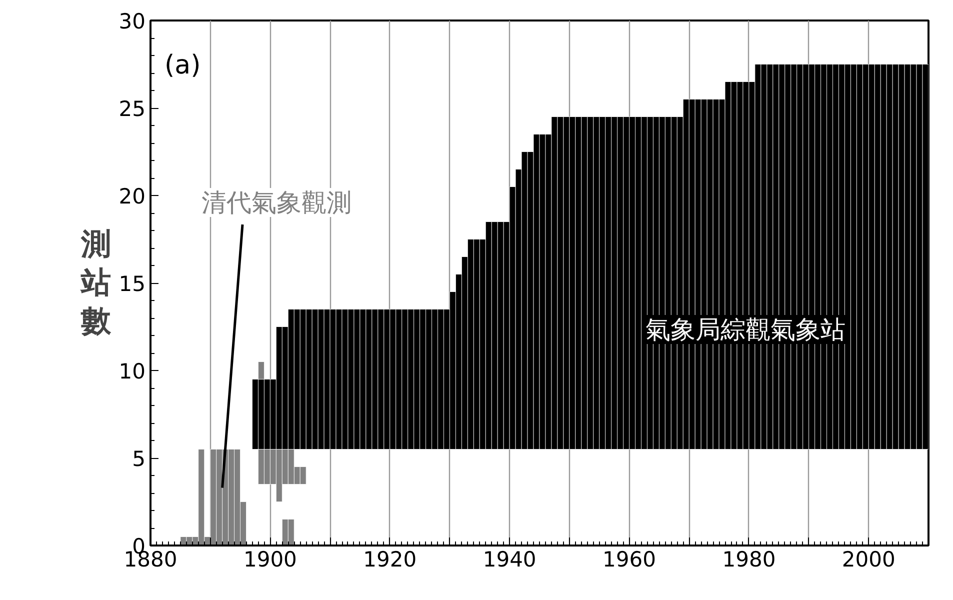 Image resolution: width=953 pixels, height=600 pixels. What do you see at coordinates (132, 22) in the screenshot?
I see `y-tick-label: 30` at bounding box center [132, 22].